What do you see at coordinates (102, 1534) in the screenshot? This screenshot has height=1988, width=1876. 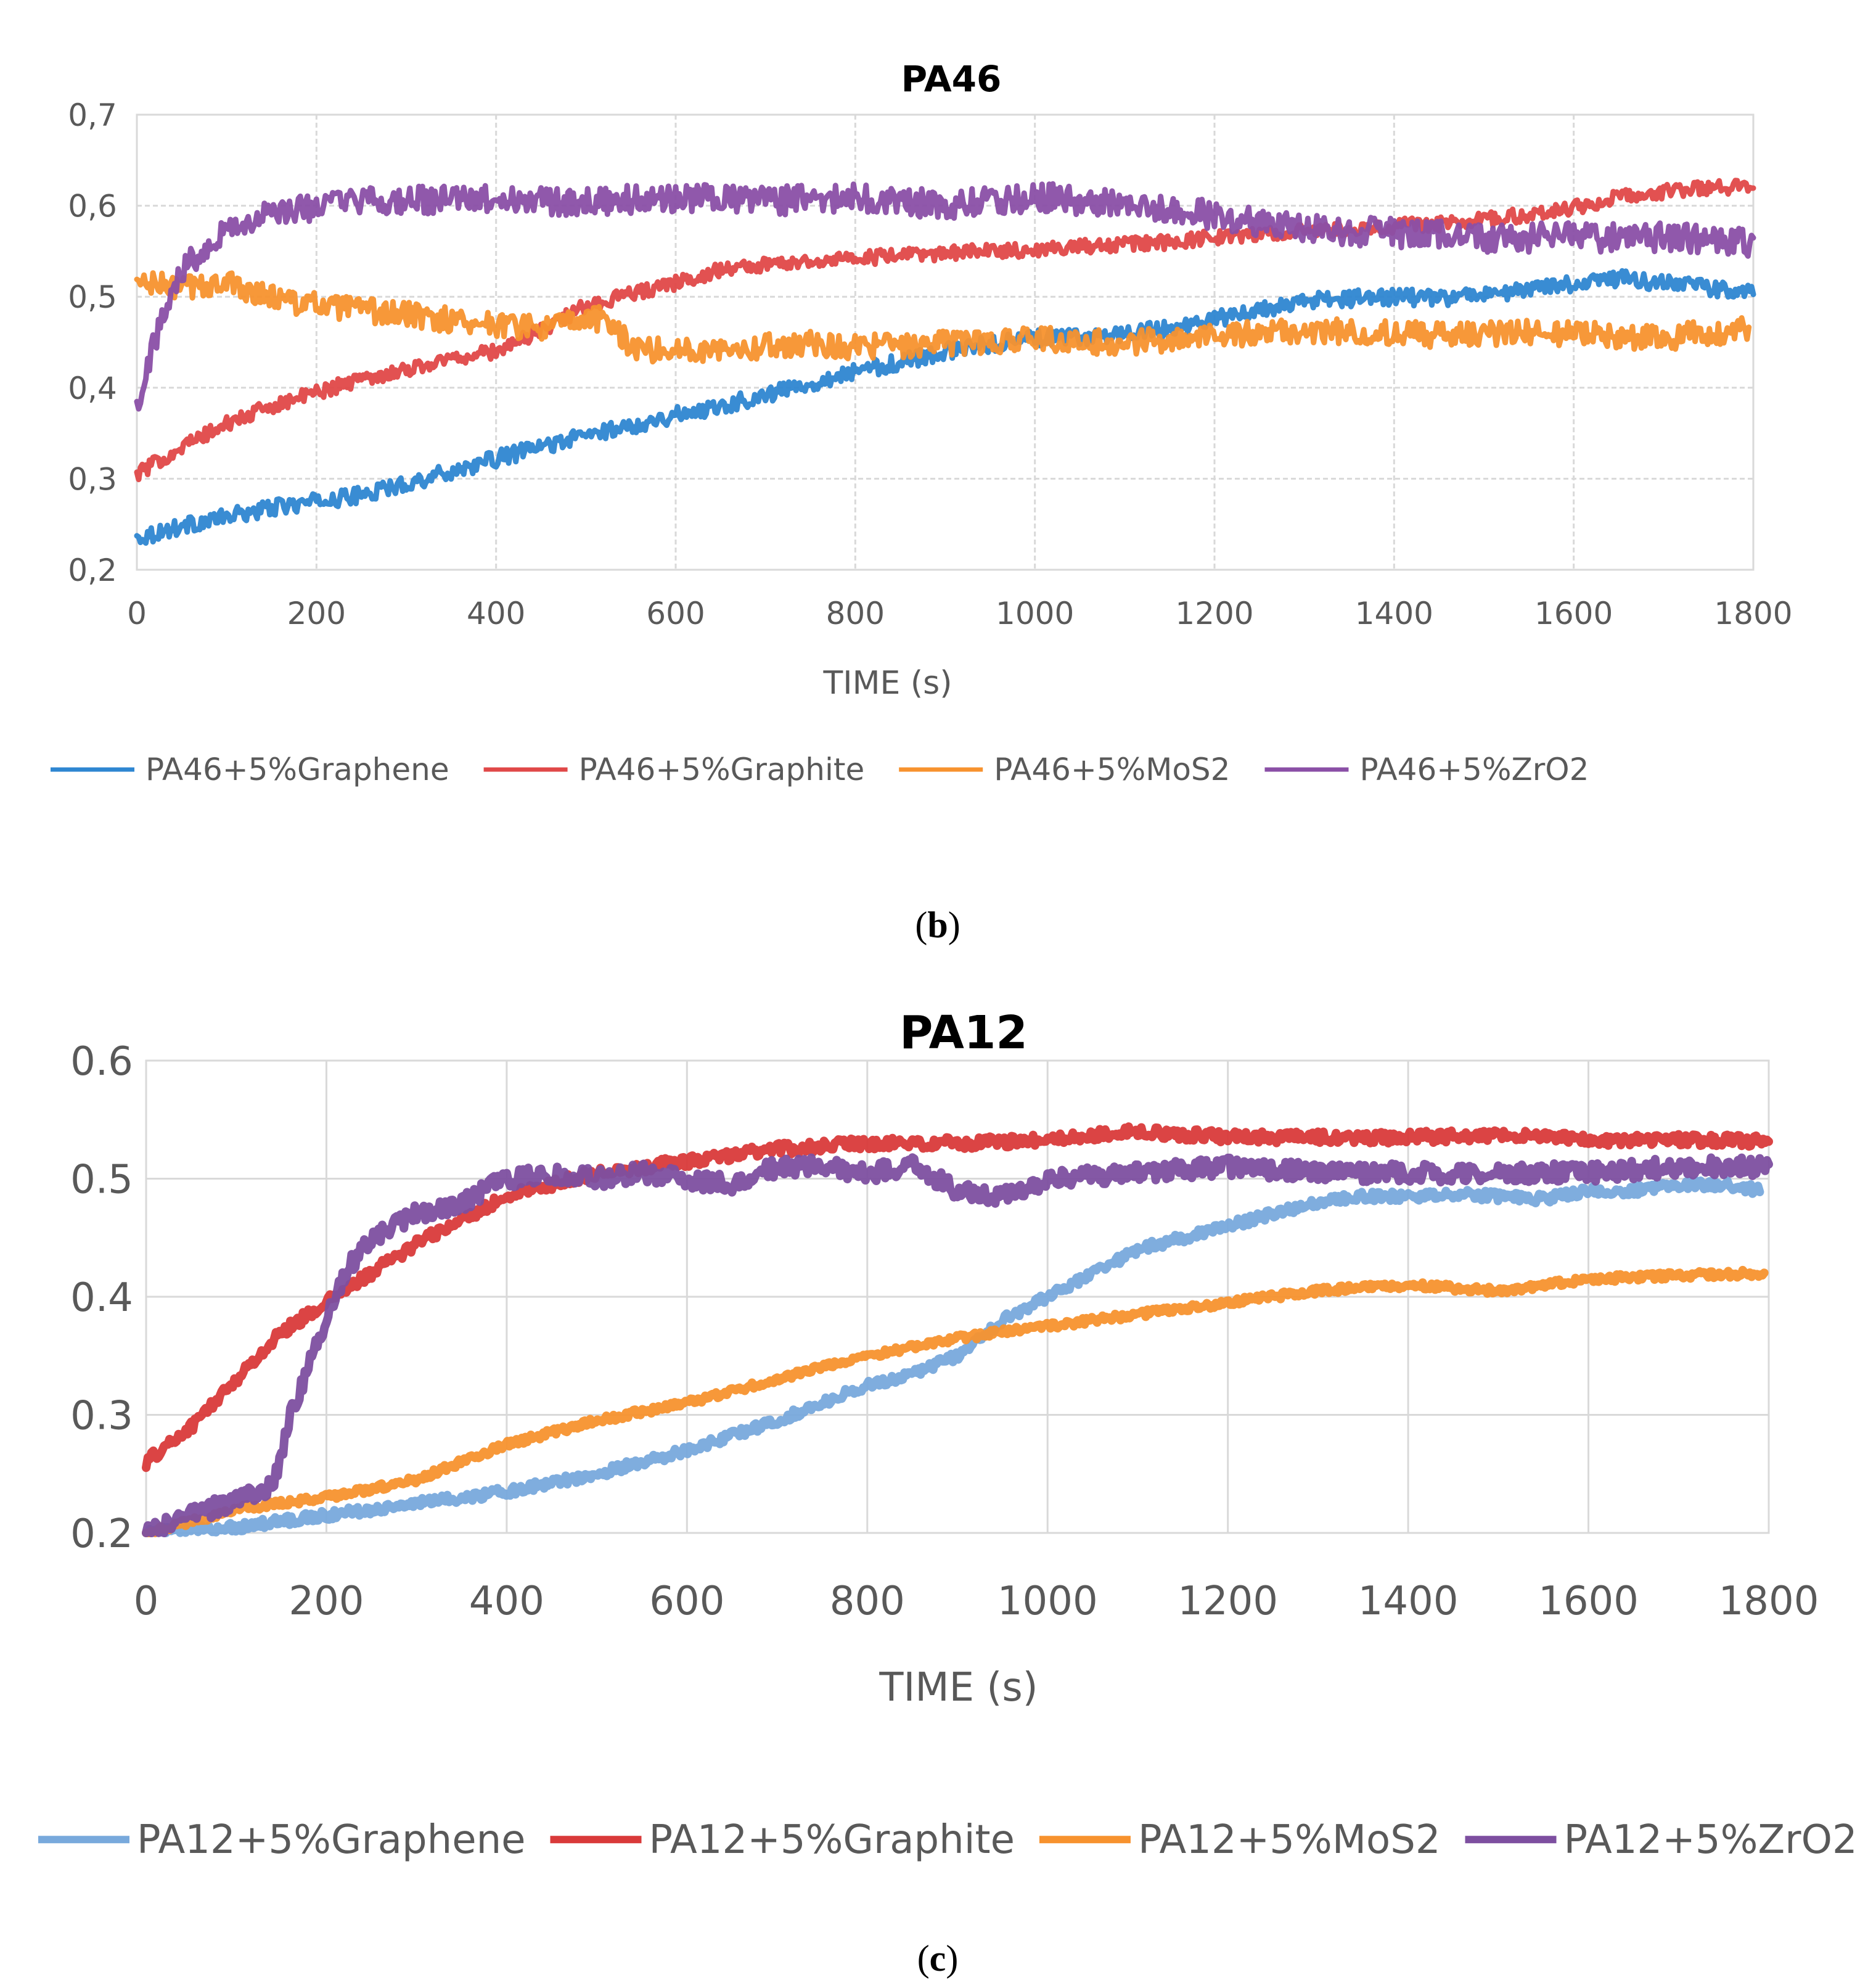 I see `y-tick-label: 0.2` at bounding box center [102, 1534].